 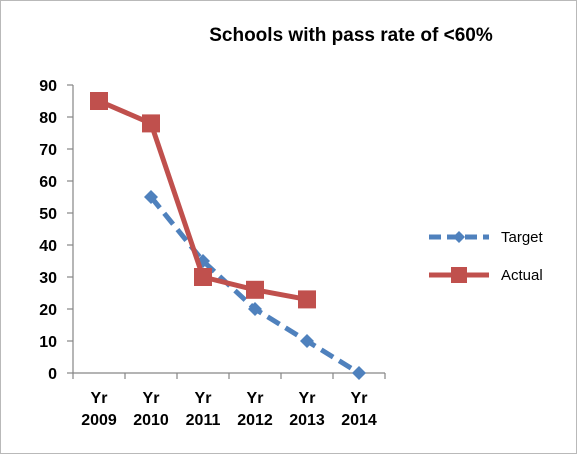 I want to click on legend-item-actual: Actual, so click(x=486, y=275).